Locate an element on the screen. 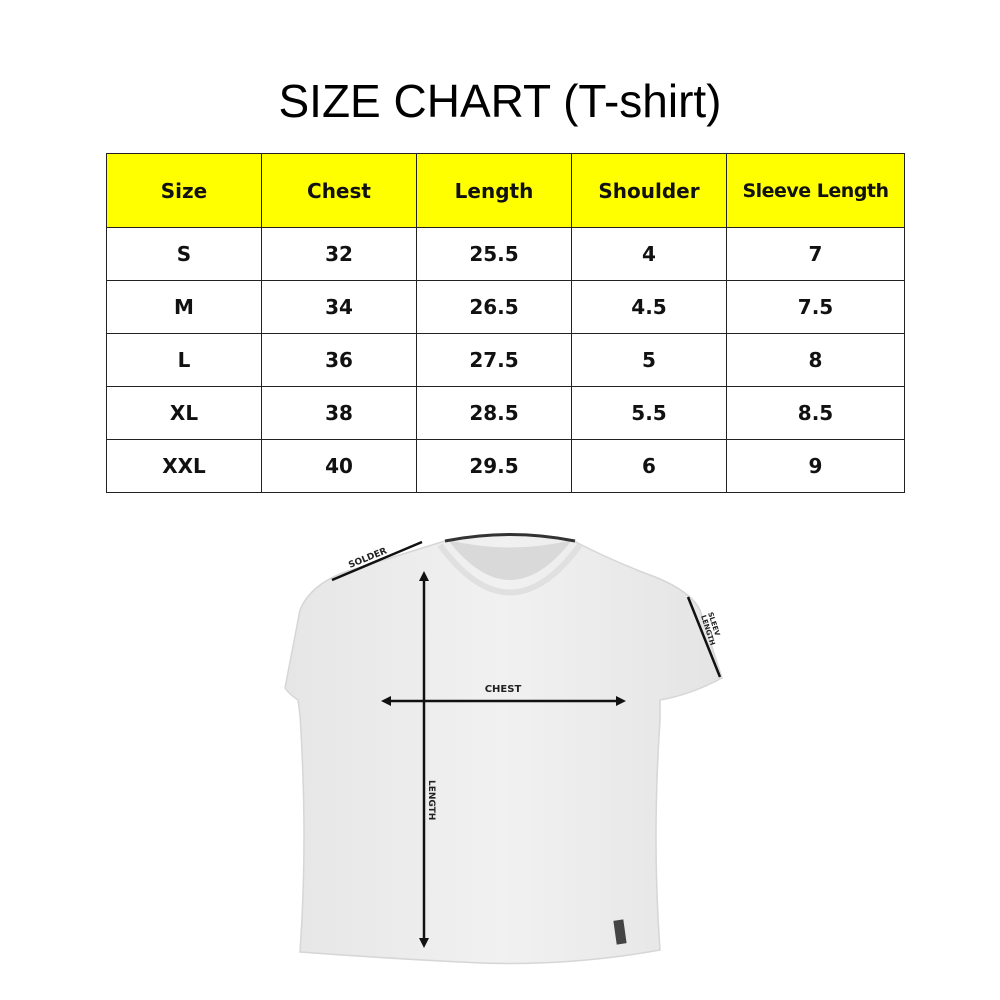 The height and width of the screenshot is (1000, 1000). shoulder-measure-line is located at coordinates (377, 561).